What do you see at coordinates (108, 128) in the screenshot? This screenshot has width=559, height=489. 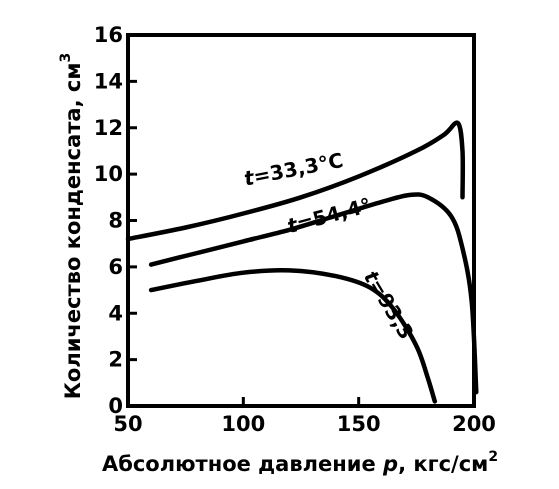 I see `y-tick-label: 12` at bounding box center [108, 128].